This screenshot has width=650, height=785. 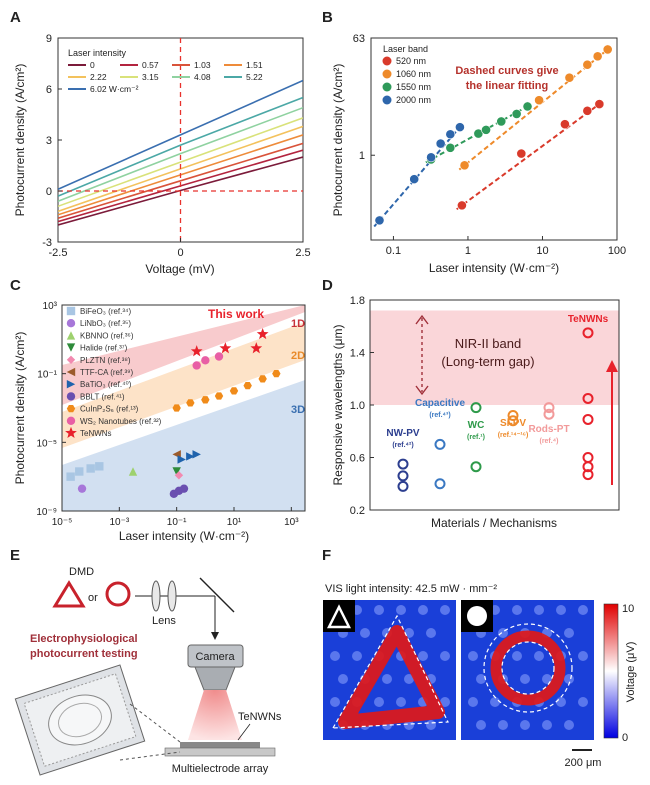 I want to click on panel-a-xtick-label: 2.5, so click(x=302, y=253).